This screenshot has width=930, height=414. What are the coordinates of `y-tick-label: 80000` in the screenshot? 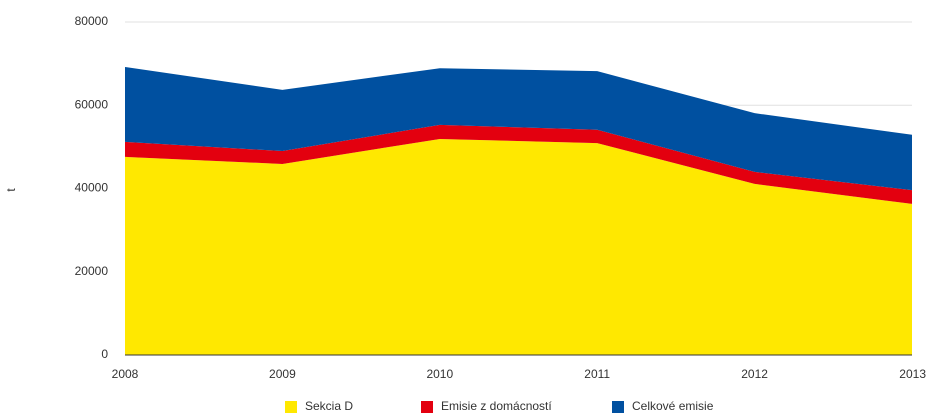 It's located at (92, 21).